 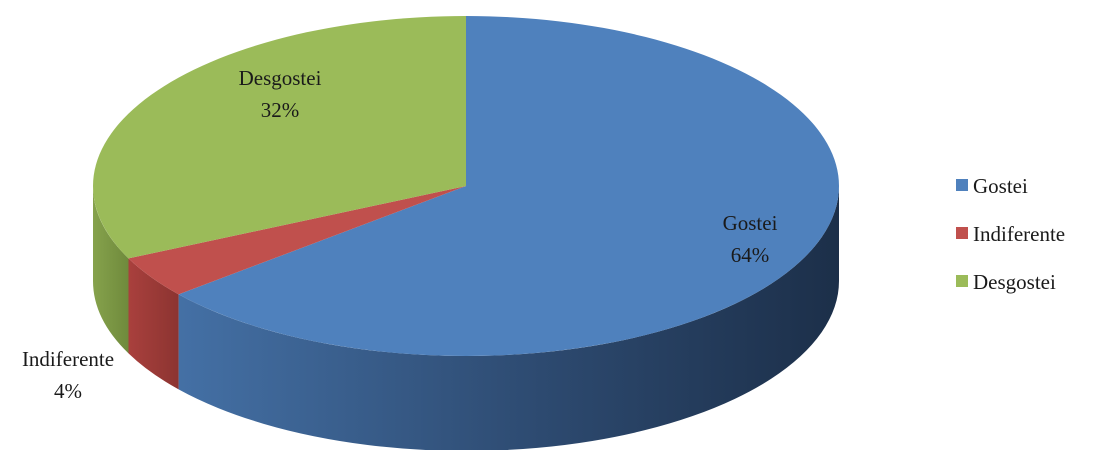 I want to click on slice-label-gostei-name: Gostei, so click(x=750, y=223).